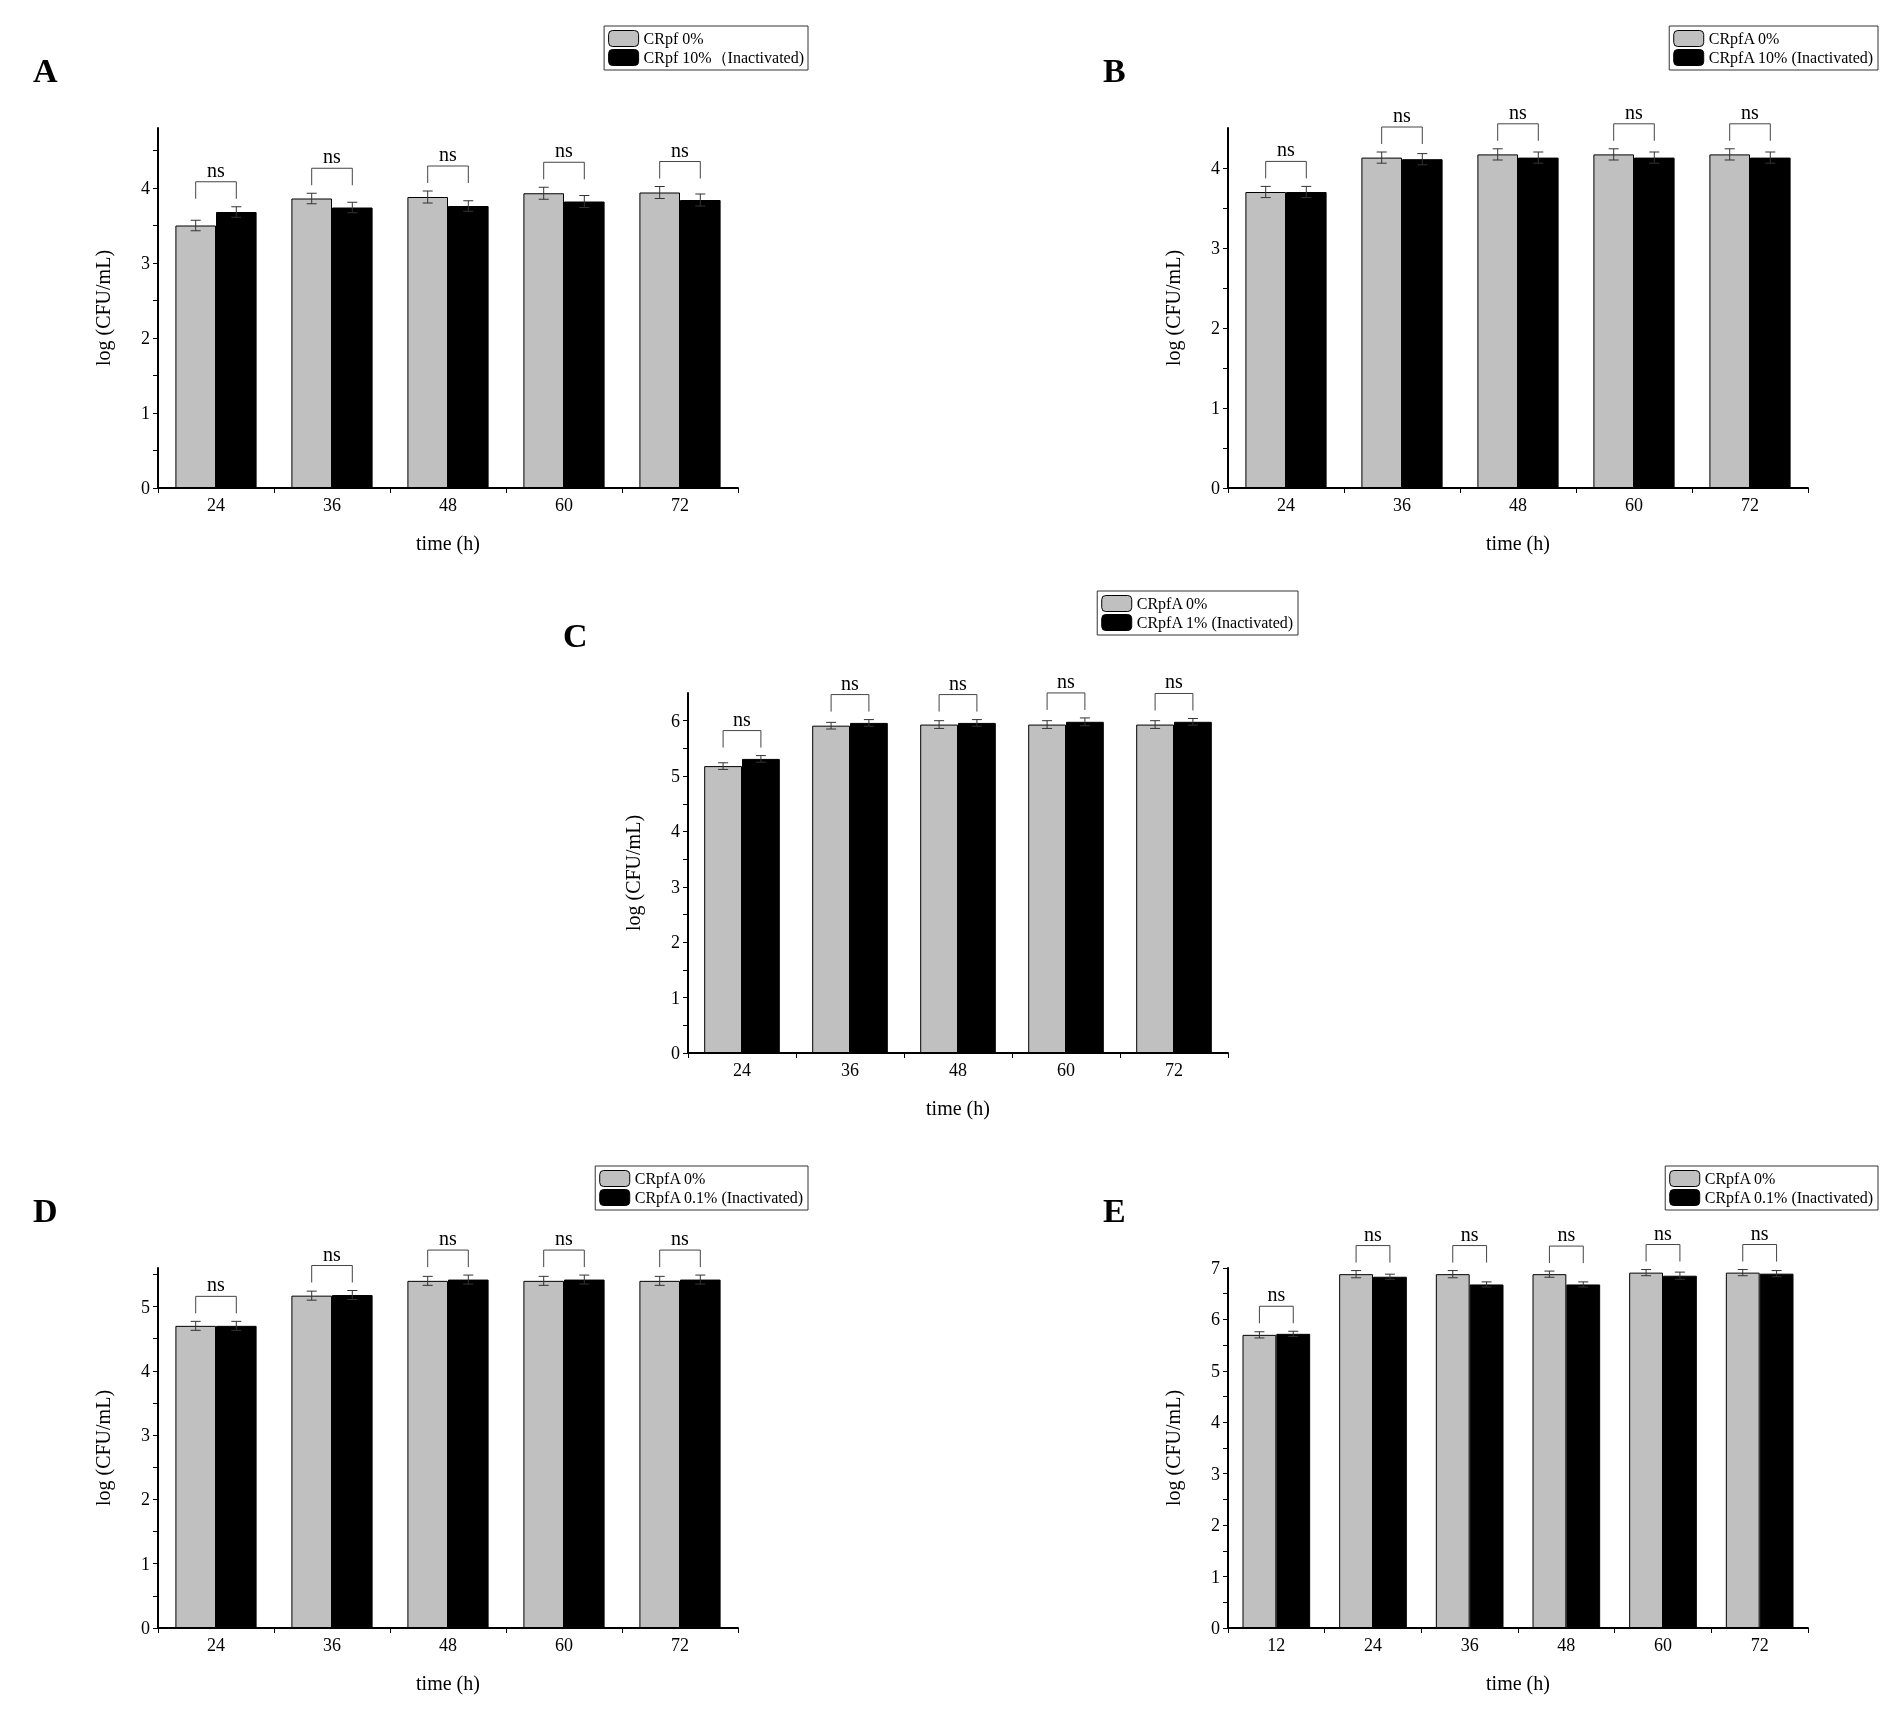 The image size is (1902, 1717). What do you see at coordinates (1215, 623) in the screenshot?
I see `legend-label: CRpfA 1% (Inactivated)` at bounding box center [1215, 623].